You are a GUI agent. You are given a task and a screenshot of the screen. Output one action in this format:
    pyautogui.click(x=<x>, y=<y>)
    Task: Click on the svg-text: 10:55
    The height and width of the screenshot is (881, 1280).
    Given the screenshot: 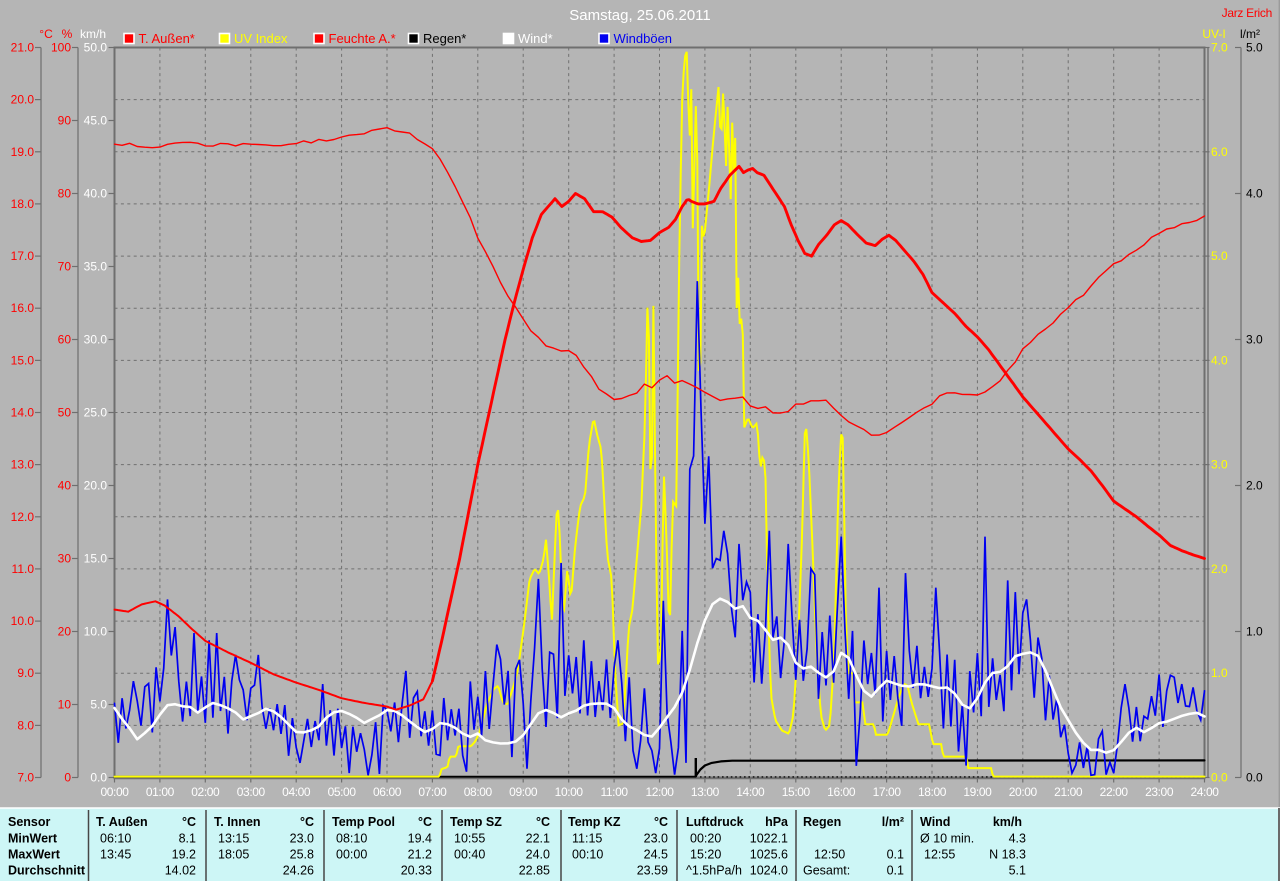 What is the action you would take?
    pyautogui.click(x=469, y=839)
    